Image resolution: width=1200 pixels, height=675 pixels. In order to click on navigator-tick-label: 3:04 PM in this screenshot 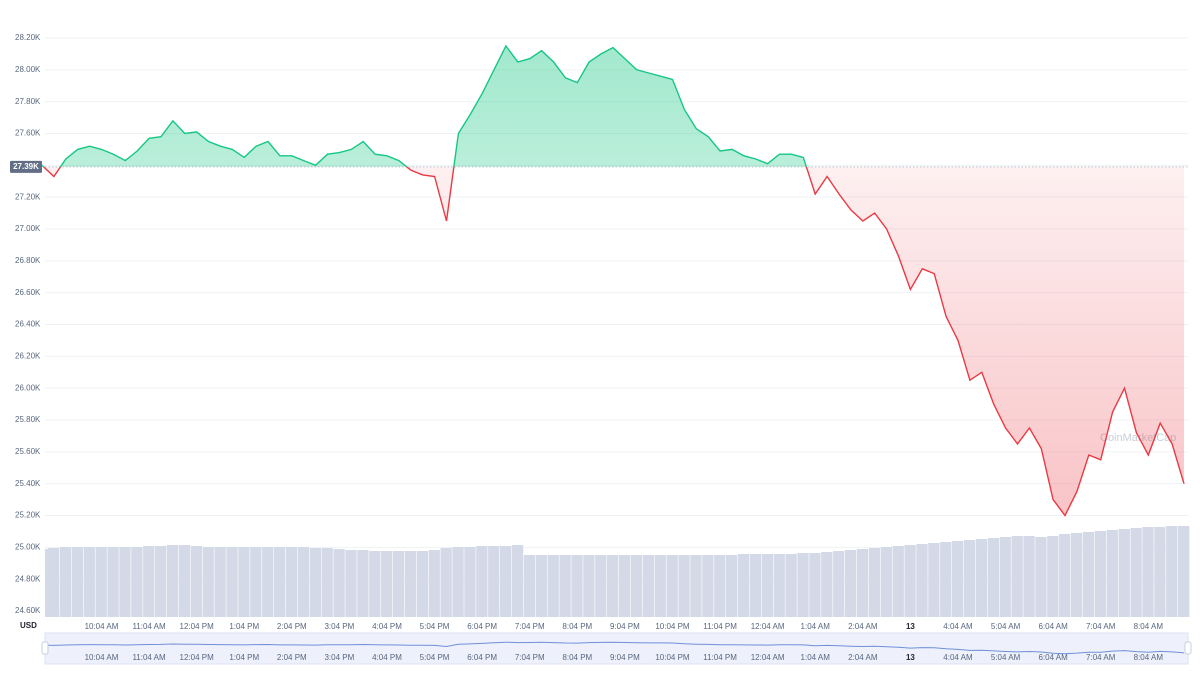, I will do `click(339, 657)`.